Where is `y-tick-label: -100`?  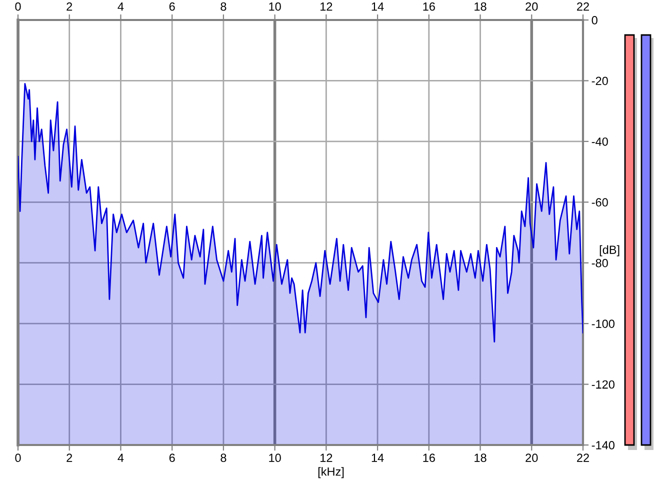 y-tick-label: -100 is located at coordinates (603, 324).